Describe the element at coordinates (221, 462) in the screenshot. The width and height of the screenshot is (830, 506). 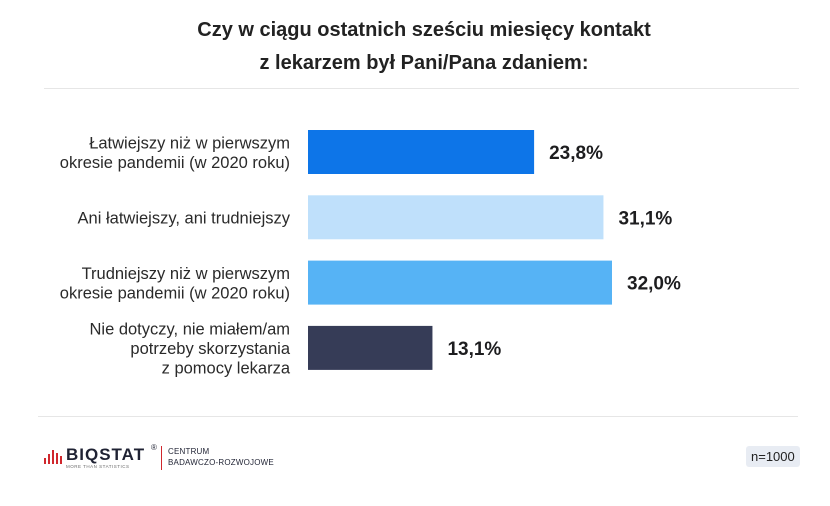
I see `logo-centrum-line-2: BADAWCZO-ROZWOJOWE` at that location.